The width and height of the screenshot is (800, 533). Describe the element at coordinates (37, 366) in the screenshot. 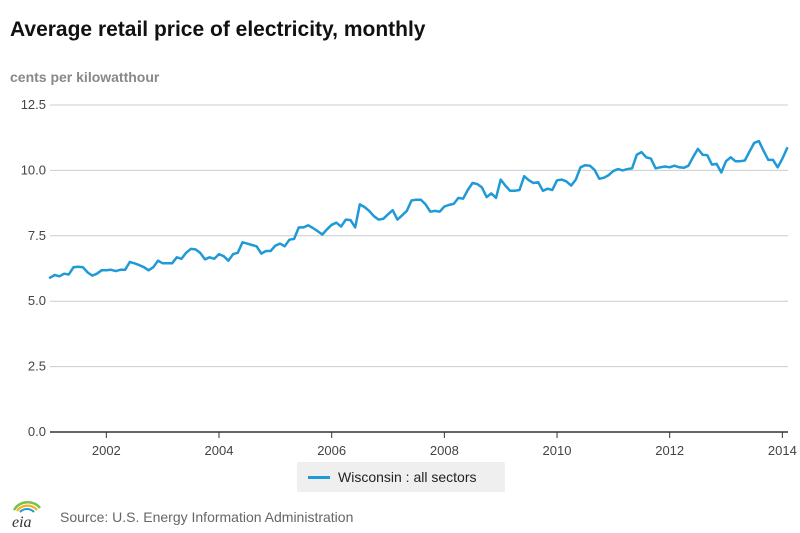

I see `y-tick-label: 2.5` at that location.